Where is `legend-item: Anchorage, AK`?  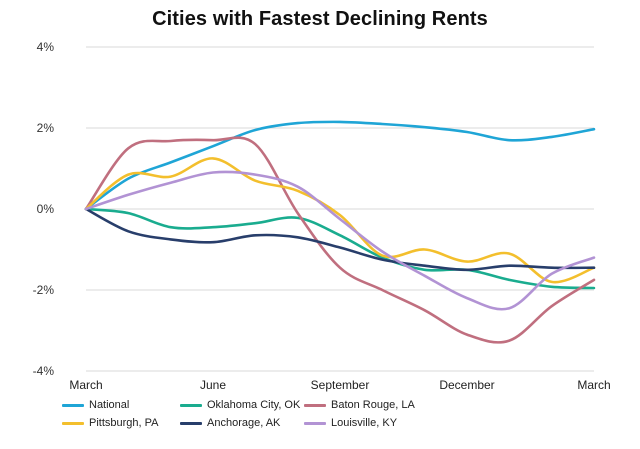 legend-item: Anchorage, AK is located at coordinates (230, 423).